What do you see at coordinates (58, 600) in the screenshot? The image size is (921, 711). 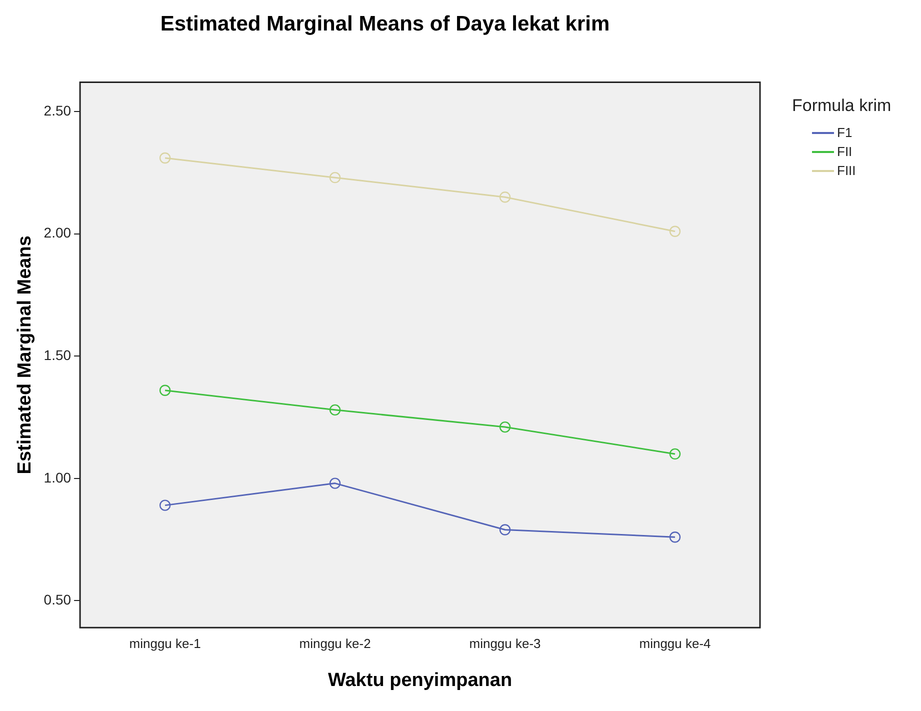 I see `y-tick-label: 0.50` at bounding box center [58, 600].